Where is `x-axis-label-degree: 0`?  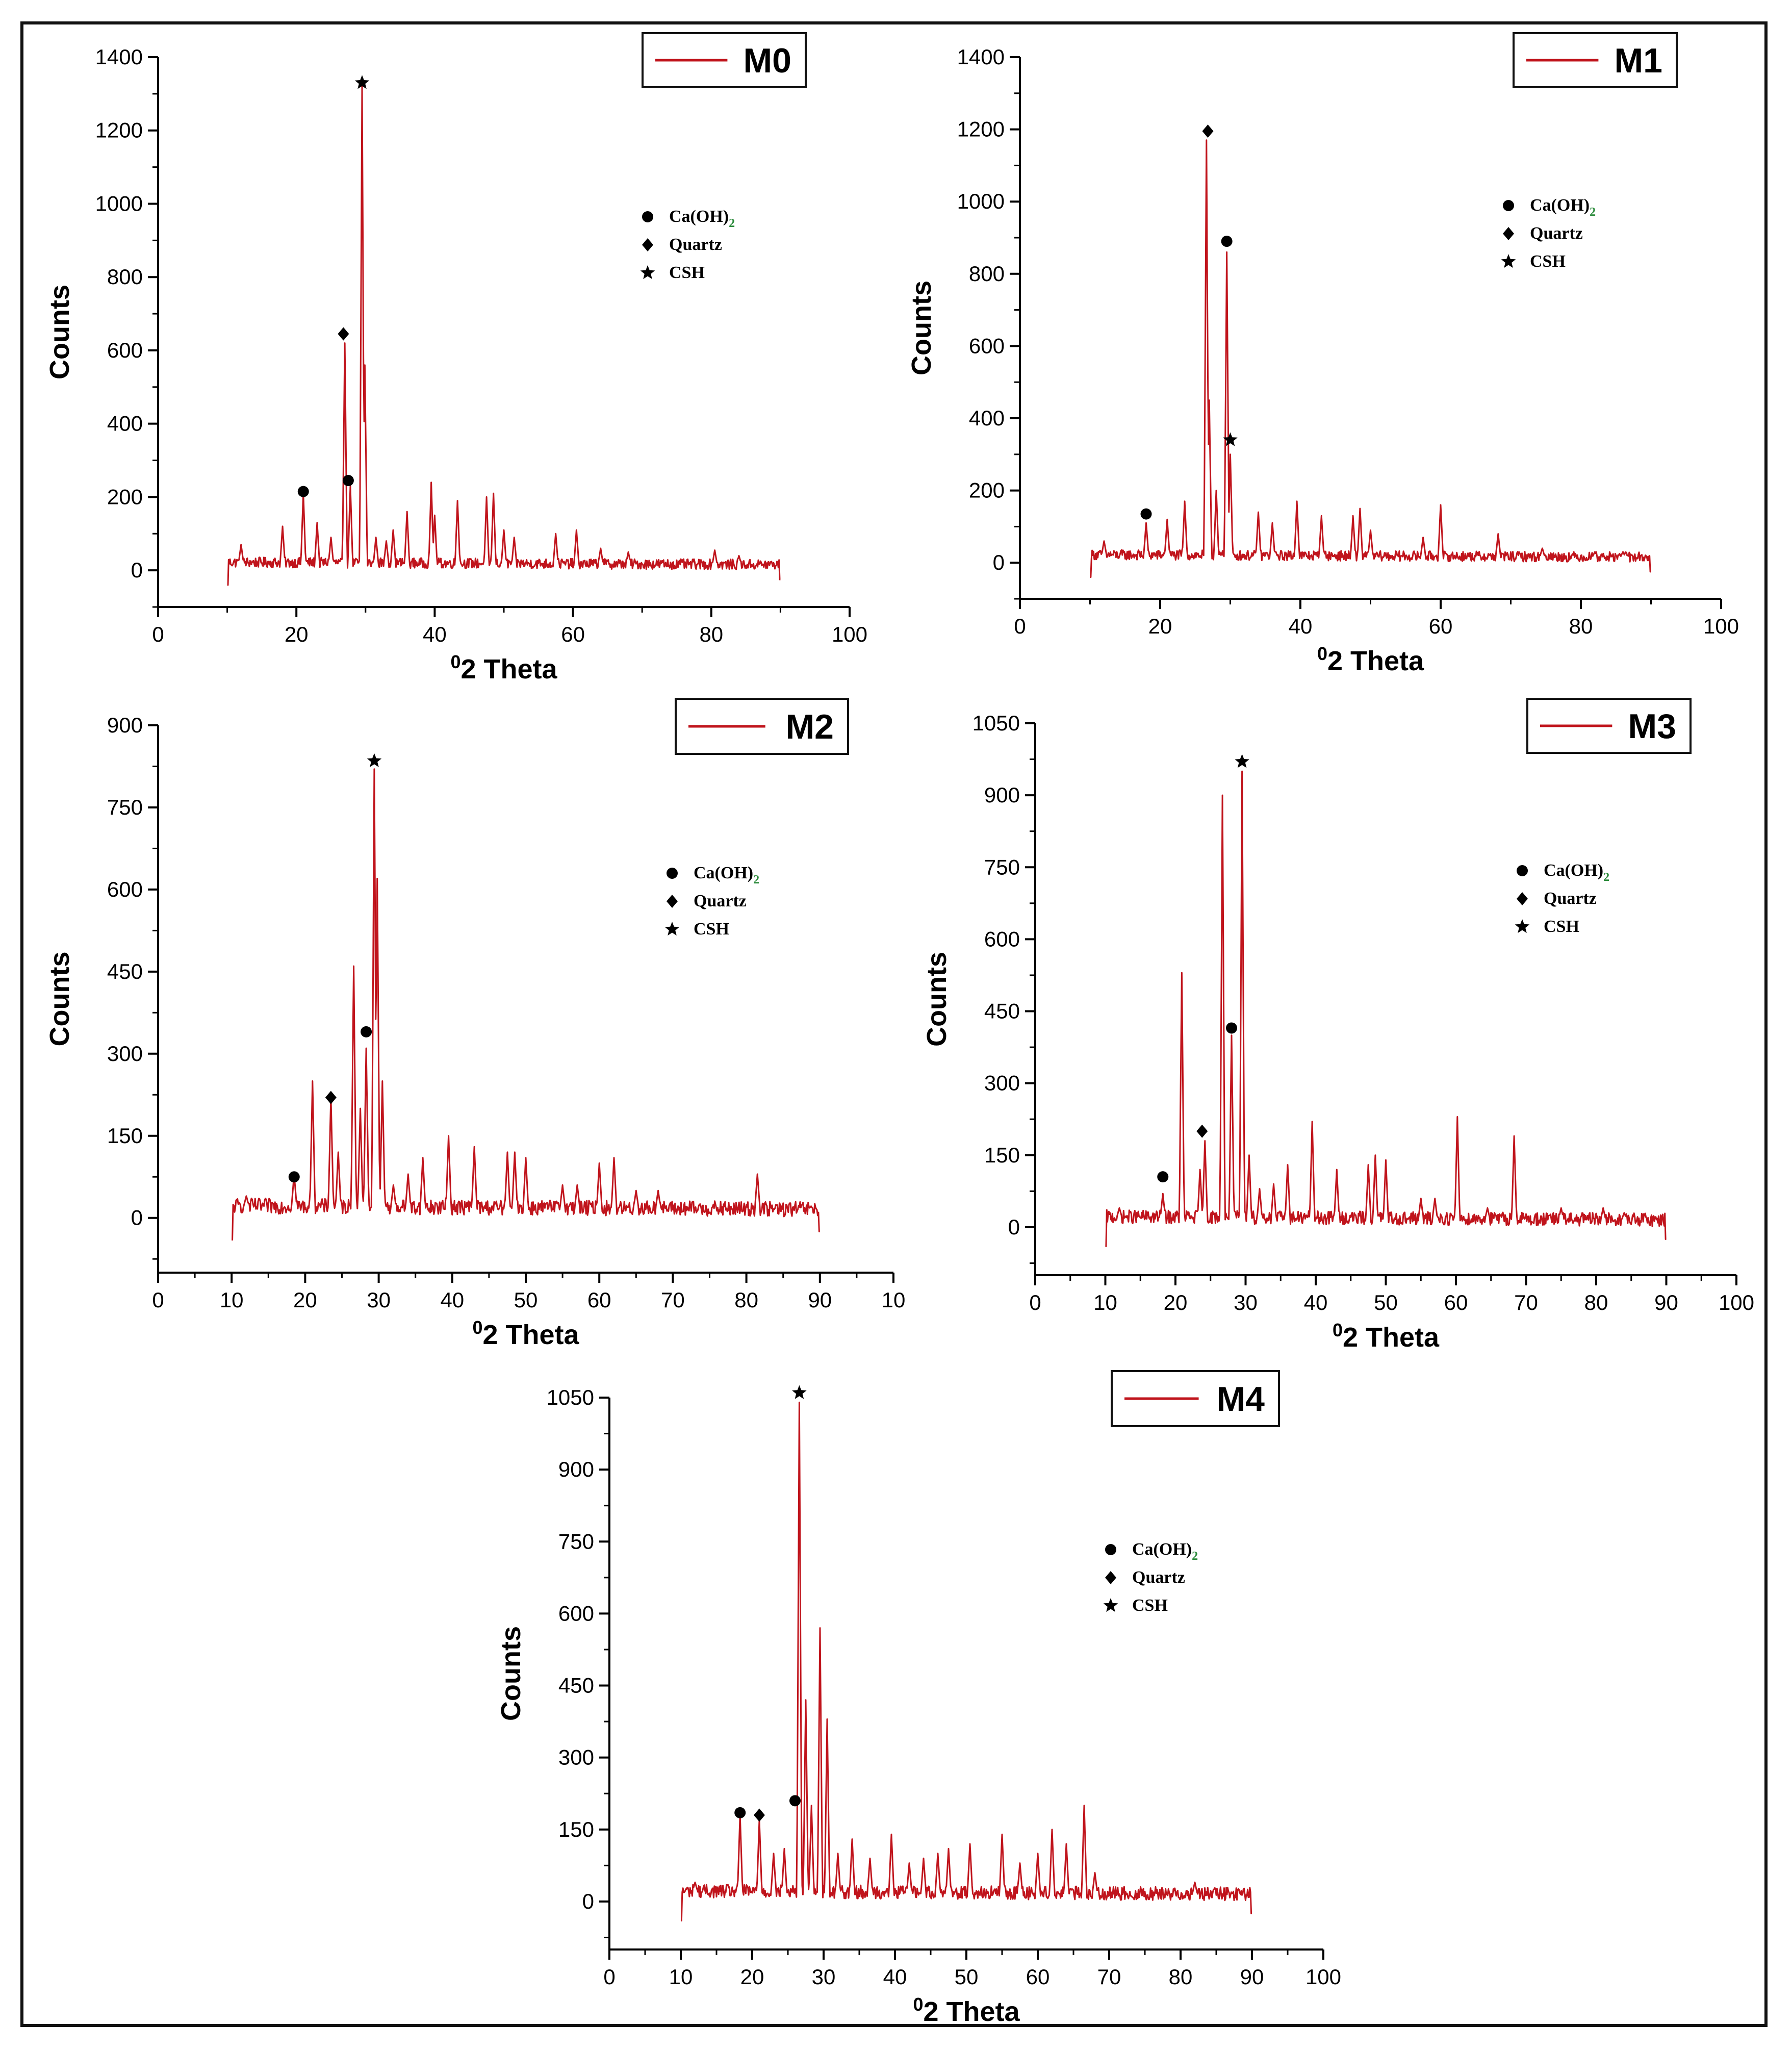
x-axis-label-degree: 0 is located at coordinates (918, 2005).